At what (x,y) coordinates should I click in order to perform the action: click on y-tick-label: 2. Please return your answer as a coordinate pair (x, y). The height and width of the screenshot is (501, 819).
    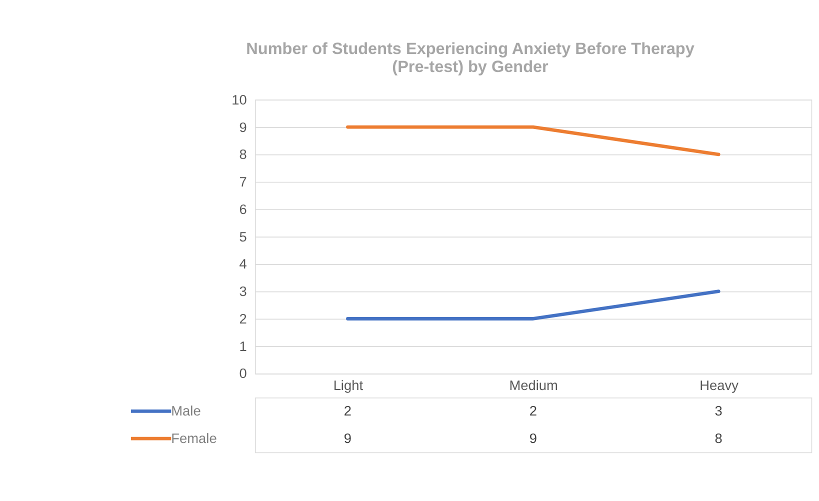
    Looking at the image, I should click on (243, 318).